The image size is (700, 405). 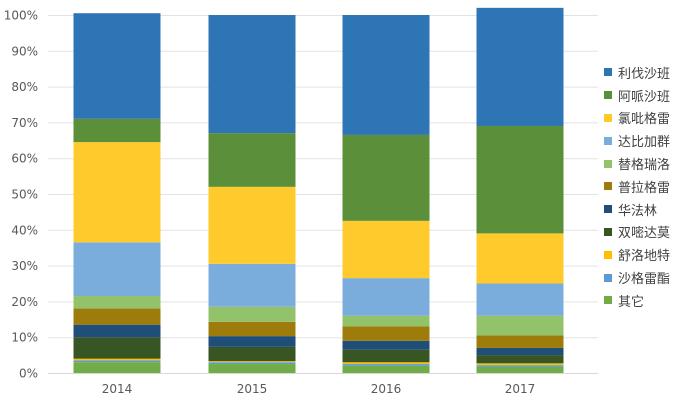 I want to click on y-tick-label: 20%, so click(x=24, y=302).